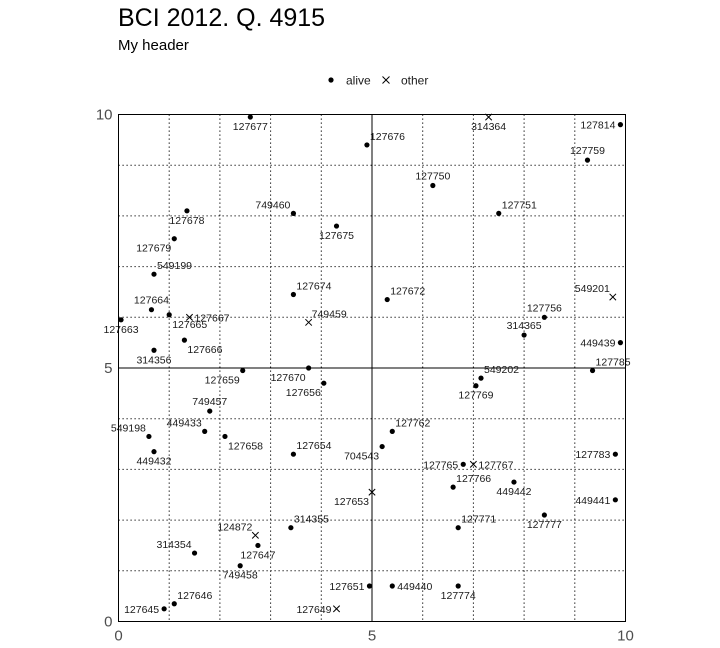 This screenshot has width=720, height=648. Describe the element at coordinates (141, 610) in the screenshot. I see `point-label-127645: 127645` at that location.